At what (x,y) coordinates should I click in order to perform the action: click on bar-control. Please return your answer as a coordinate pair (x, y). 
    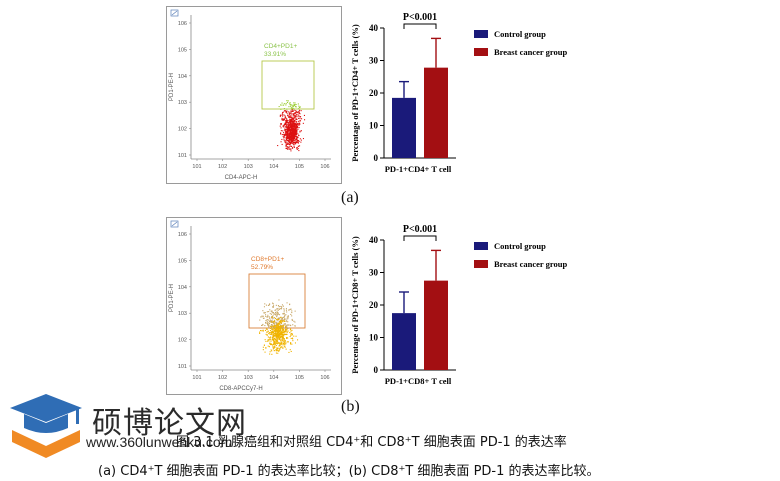
    Looking at the image, I should click on (404, 127).